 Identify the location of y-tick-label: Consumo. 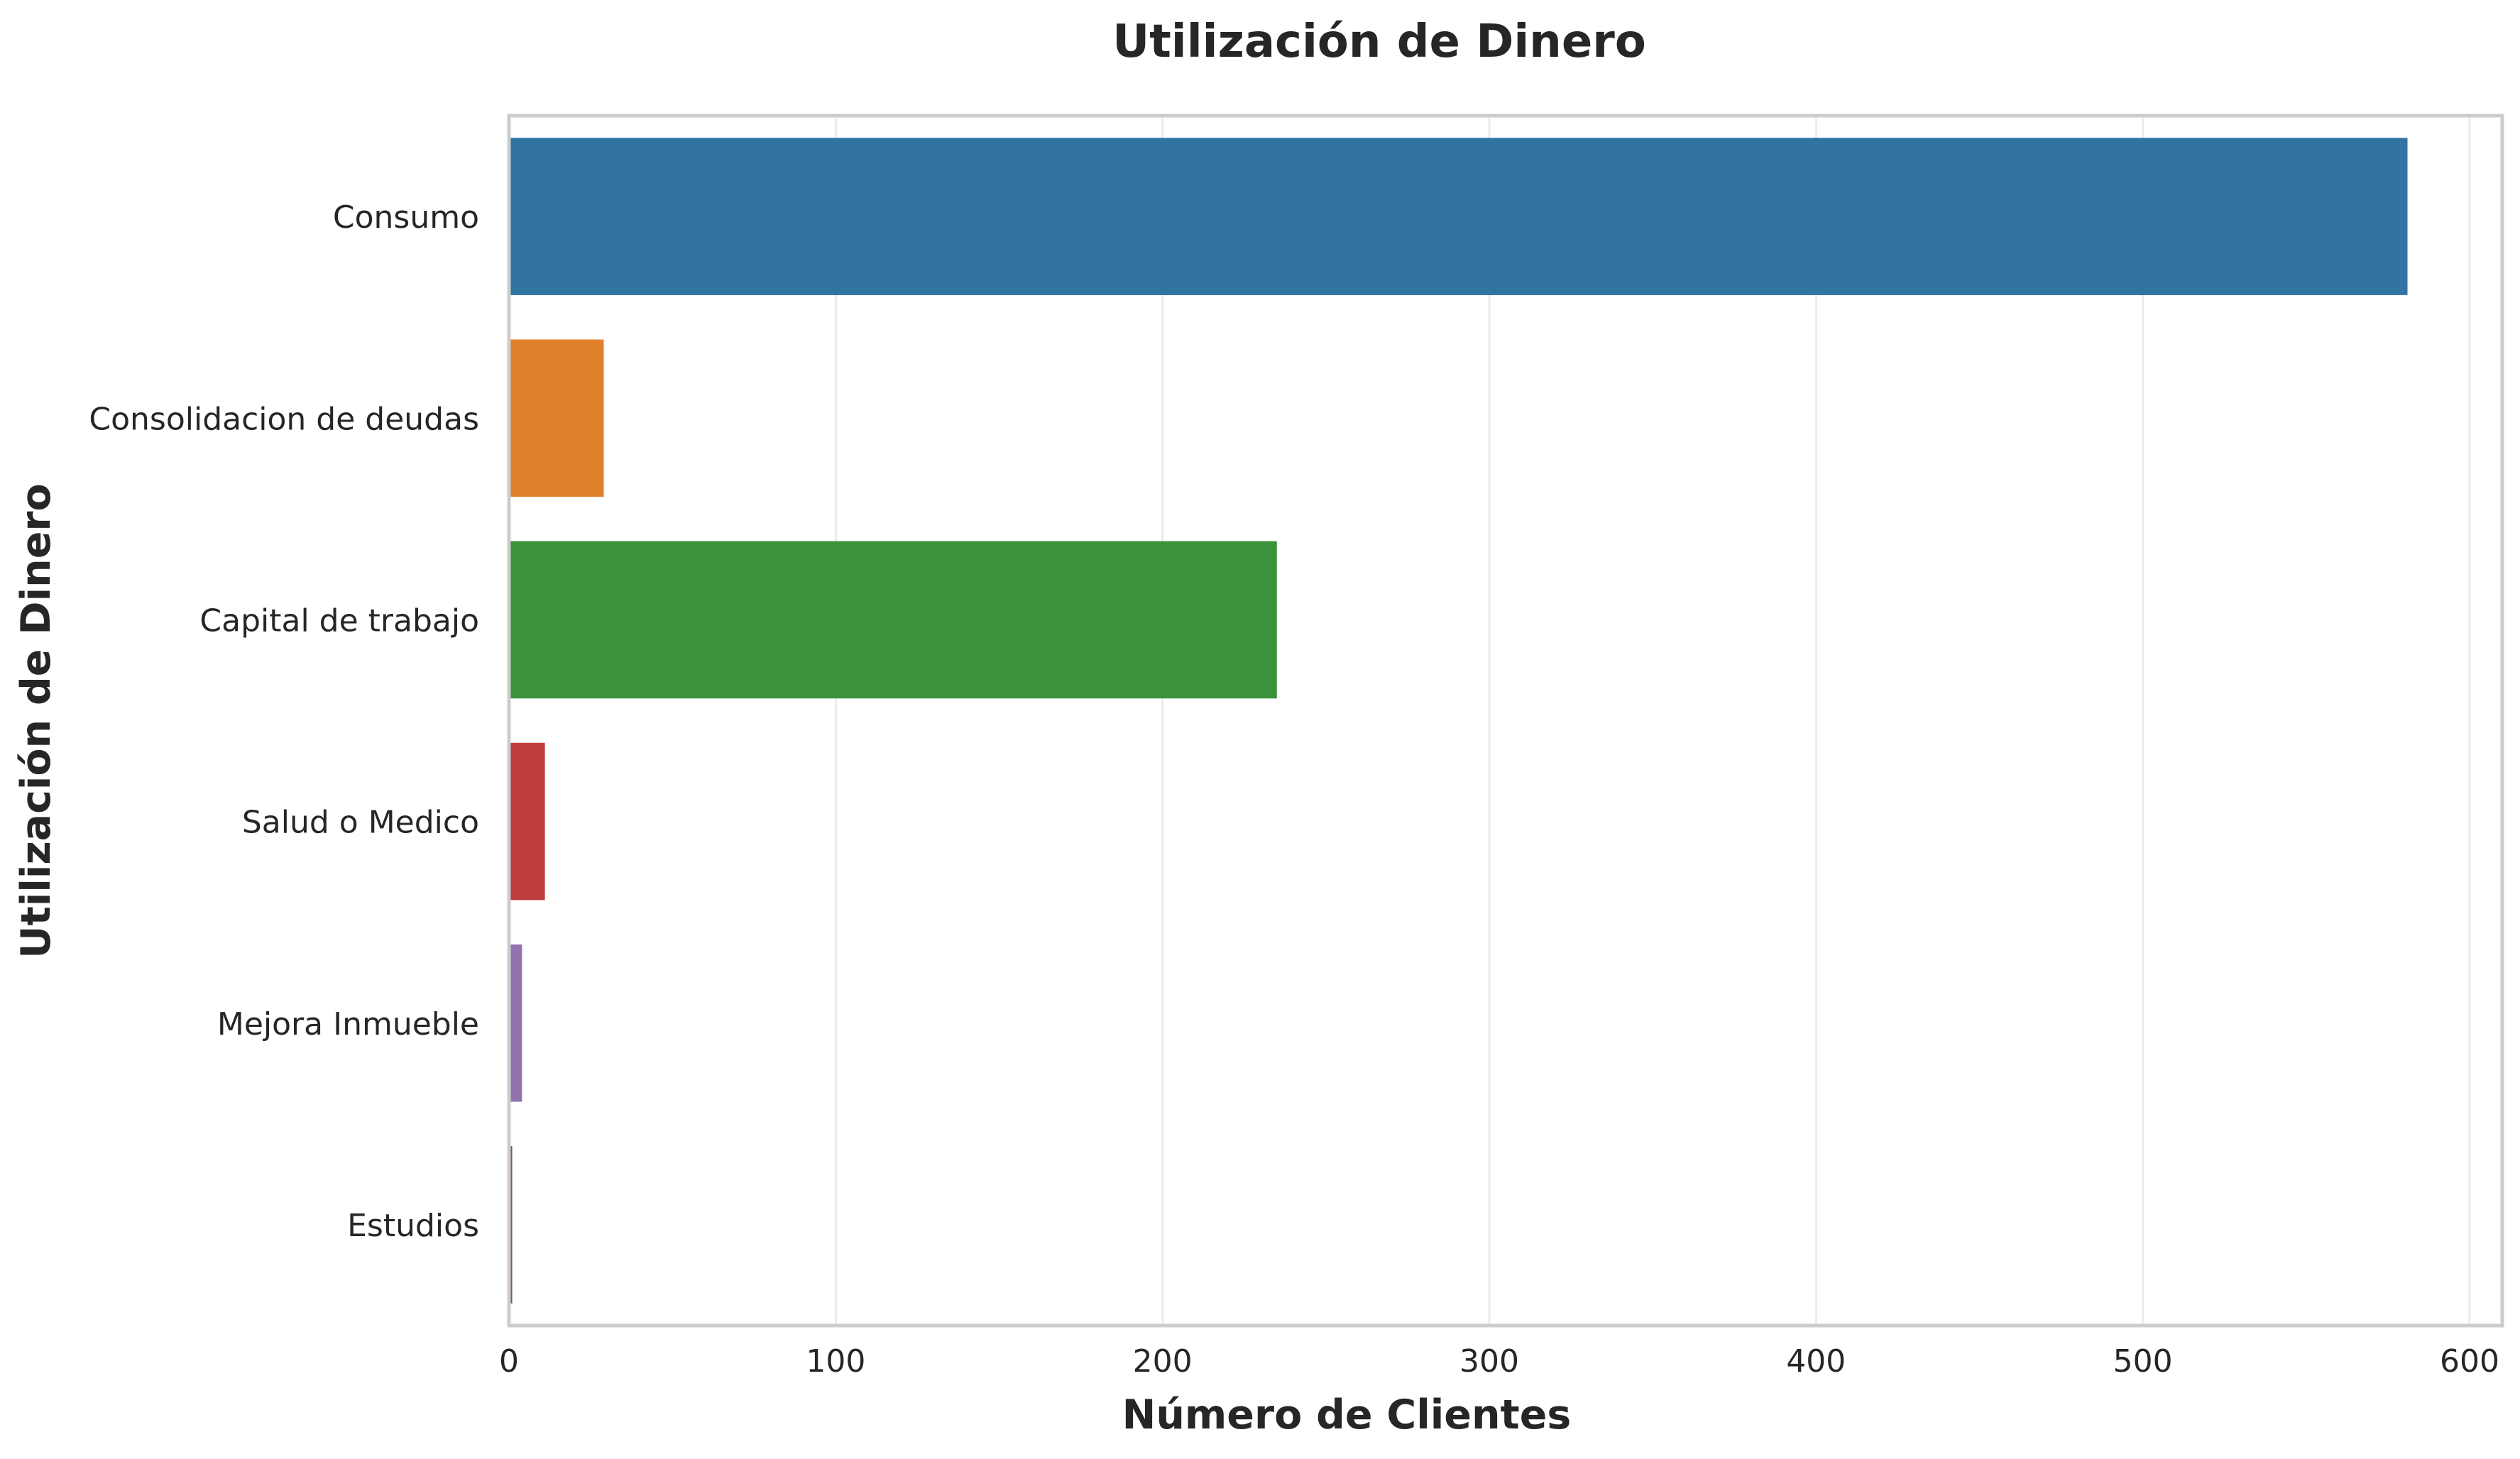
(406, 217).